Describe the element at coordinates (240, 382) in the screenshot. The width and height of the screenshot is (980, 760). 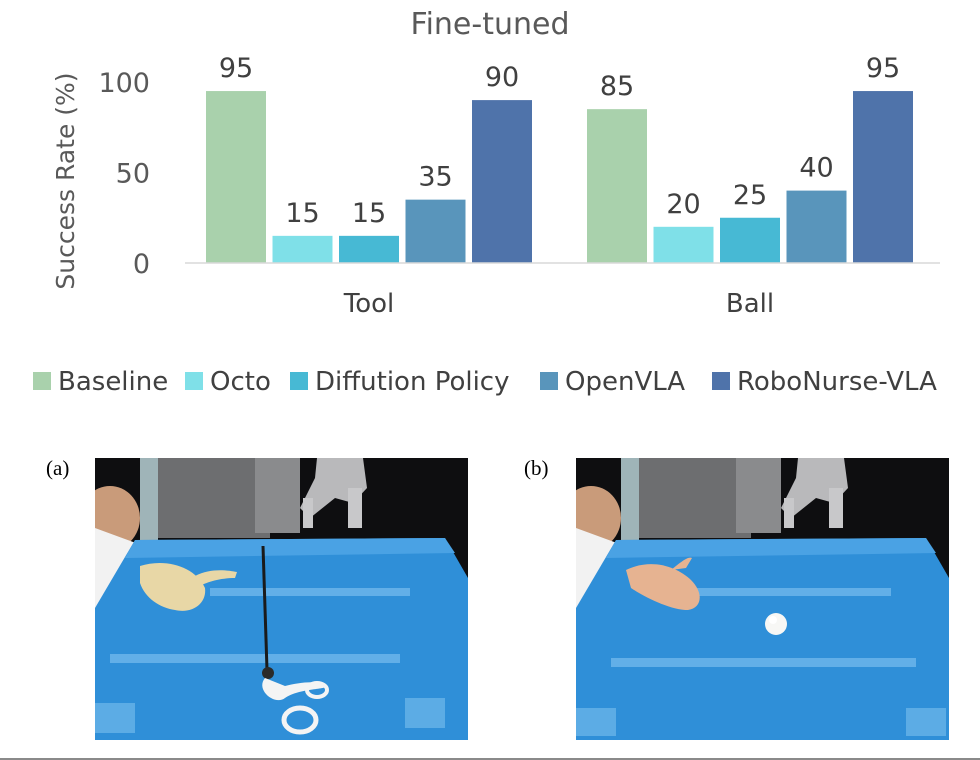
I see `legend-entry: Octo` at that location.